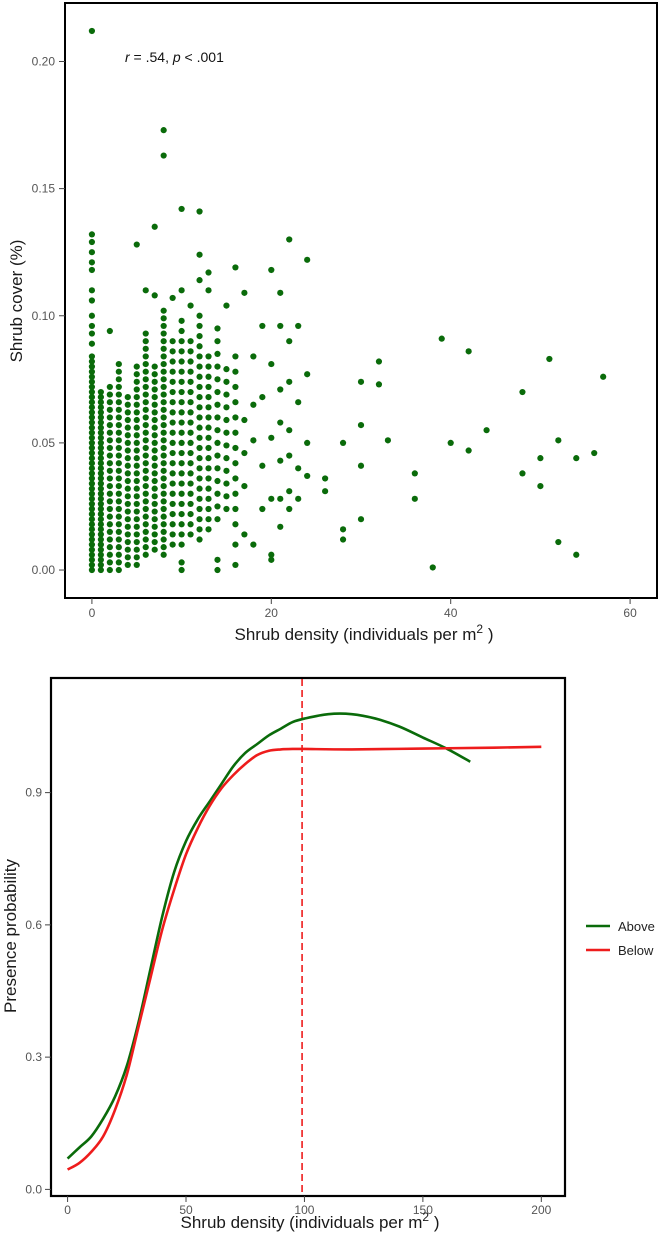  Describe the element at coordinates (488, 634) in the screenshot. I see `scatter-xlabel-end: )` at that location.